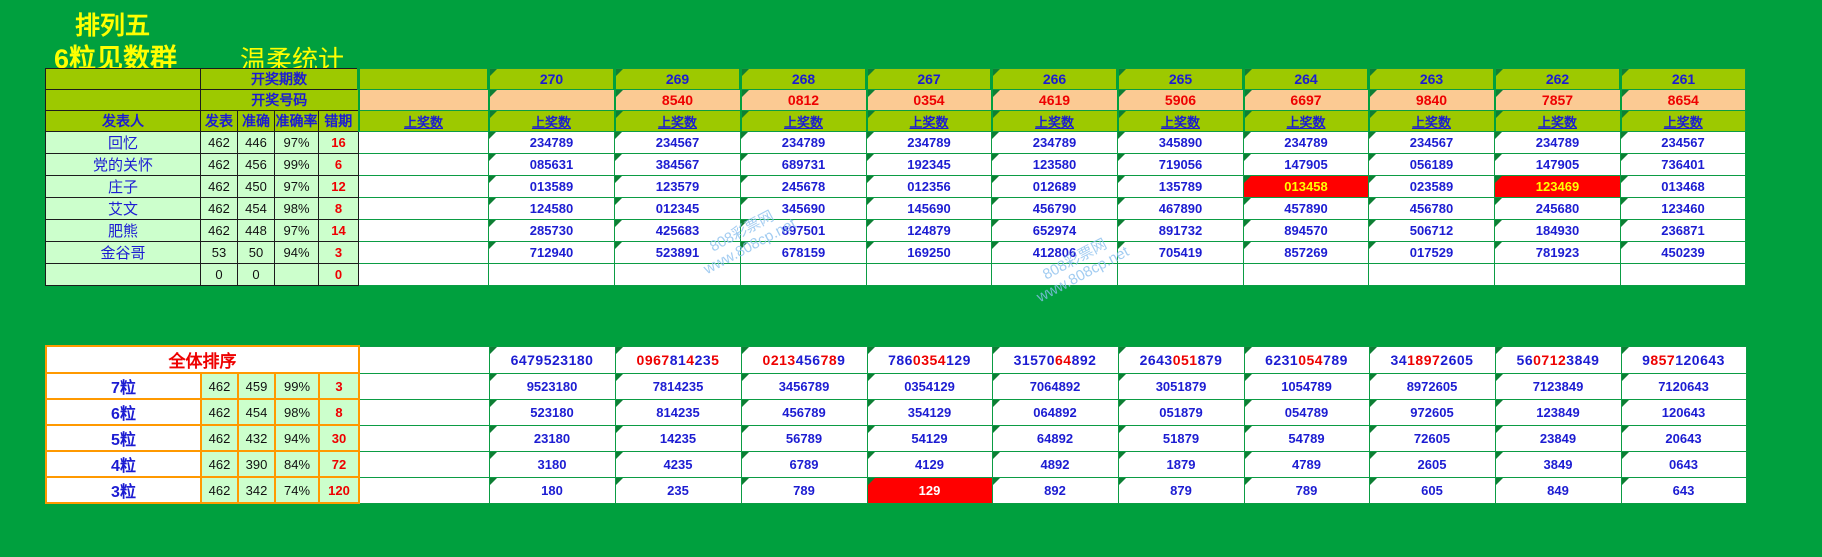 Image resolution: width=1822 pixels, height=557 pixels. What do you see at coordinates (1180, 164) in the screenshot?
I see `hits-cell: 719056` at bounding box center [1180, 164].